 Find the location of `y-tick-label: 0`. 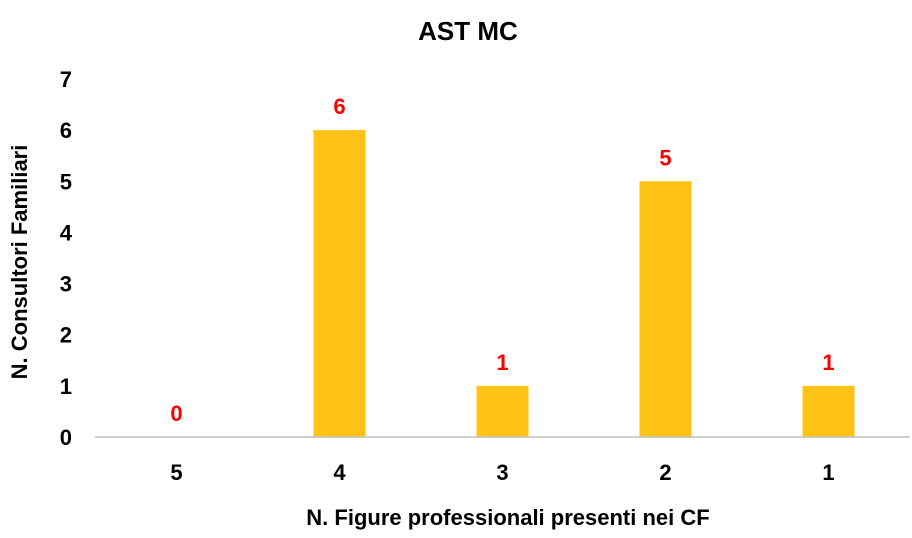

y-tick-label: 0 is located at coordinates (66, 437).